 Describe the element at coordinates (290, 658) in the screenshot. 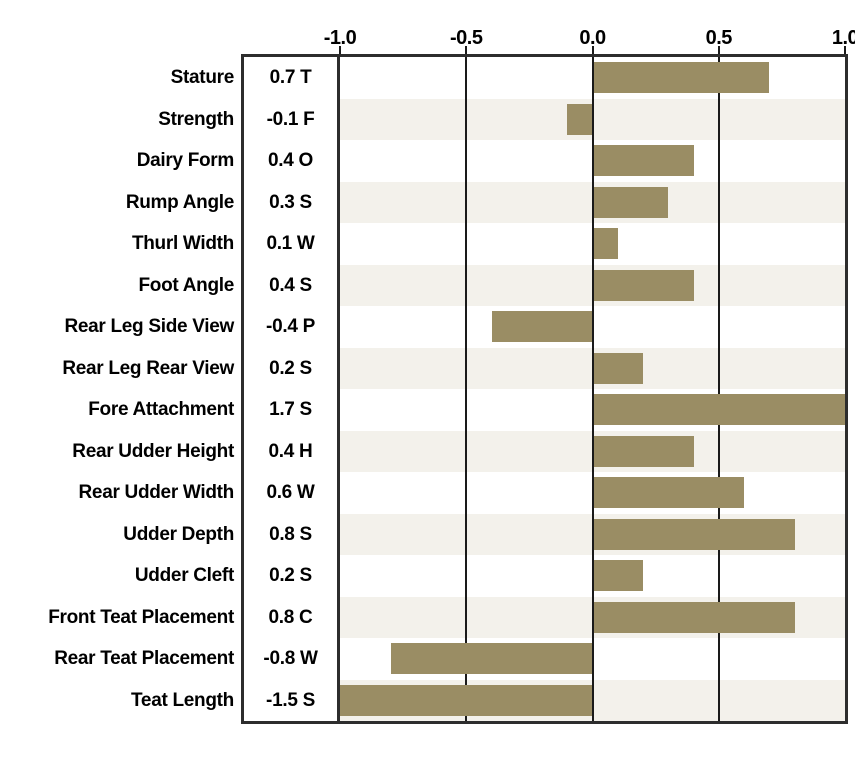

I see `trait-value: -0.8 W` at that location.